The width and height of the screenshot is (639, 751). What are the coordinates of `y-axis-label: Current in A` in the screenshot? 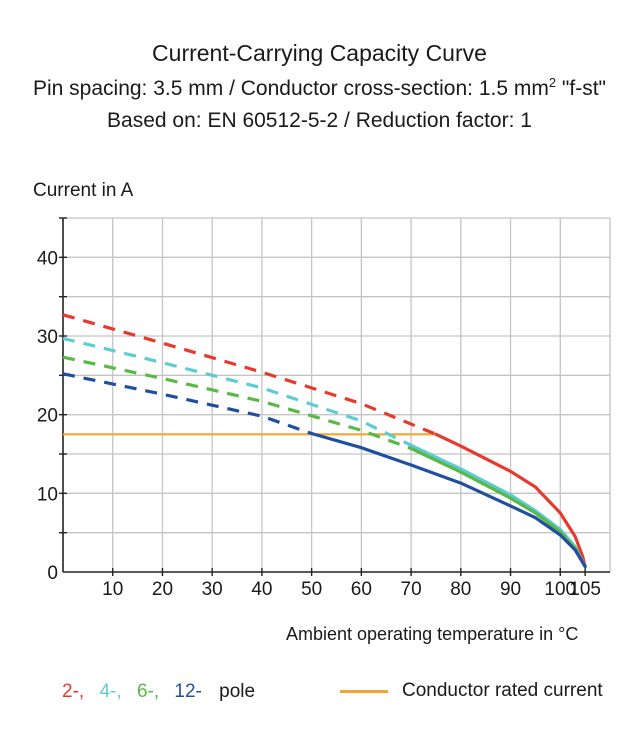 It's located at (83, 190).